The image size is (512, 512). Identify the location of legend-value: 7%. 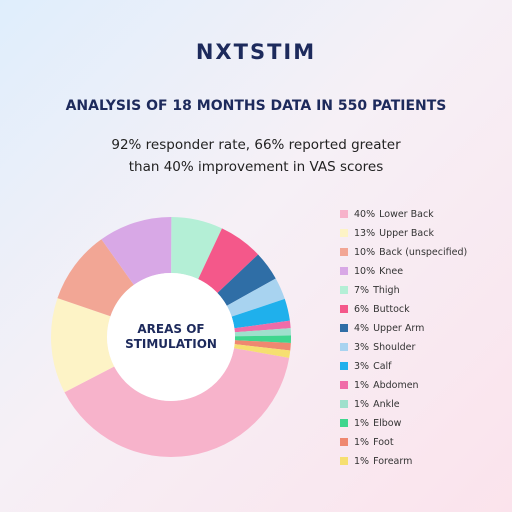
(361, 290).